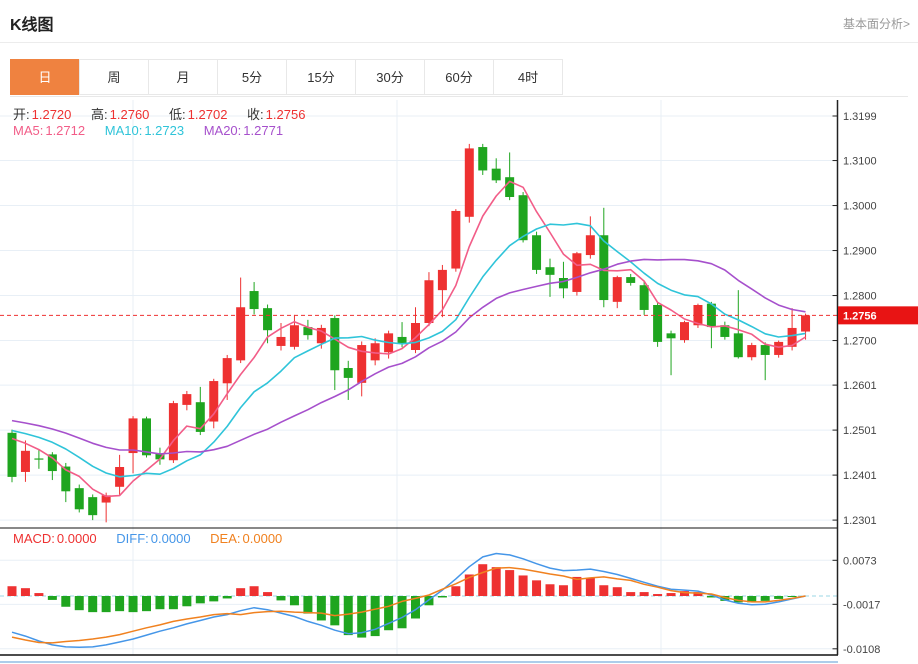  What do you see at coordinates (876, 24) in the screenshot?
I see `fundamental-analysis-link: 基本面分析>` at bounding box center [876, 24].